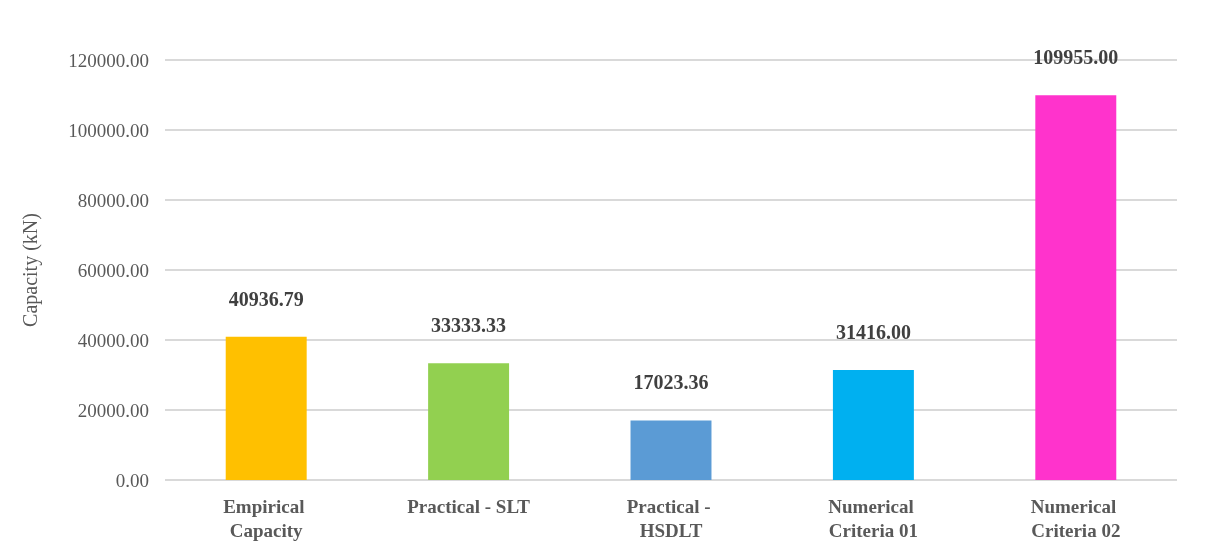 The width and height of the screenshot is (1217, 550). I want to click on y-tick-label: 0.00, so click(132, 480).